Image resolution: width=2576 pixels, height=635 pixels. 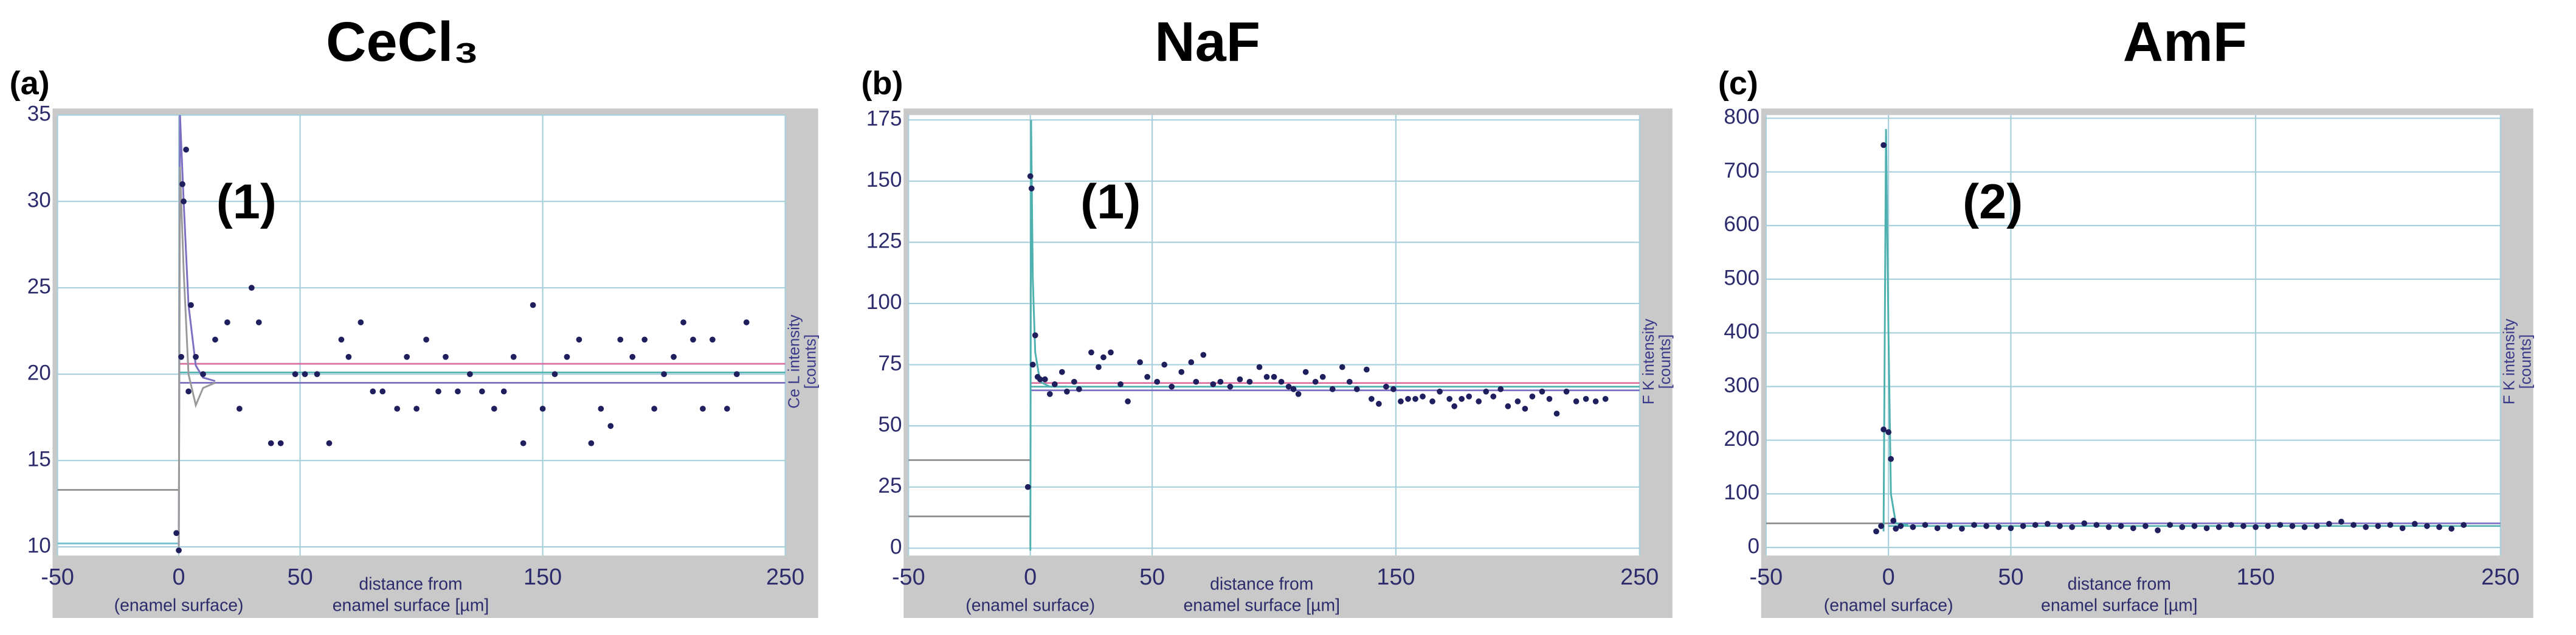 I want to click on annotation: (1), so click(x=247, y=202).